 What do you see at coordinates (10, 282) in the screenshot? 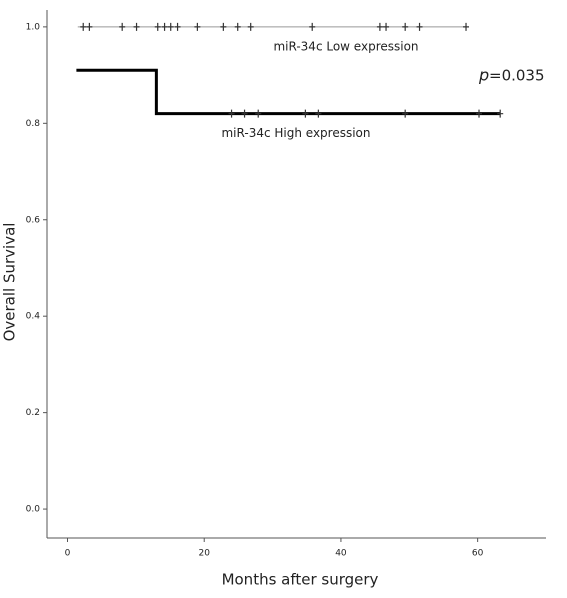
I see `y-axis-label: Overall Survival` at bounding box center [10, 282].